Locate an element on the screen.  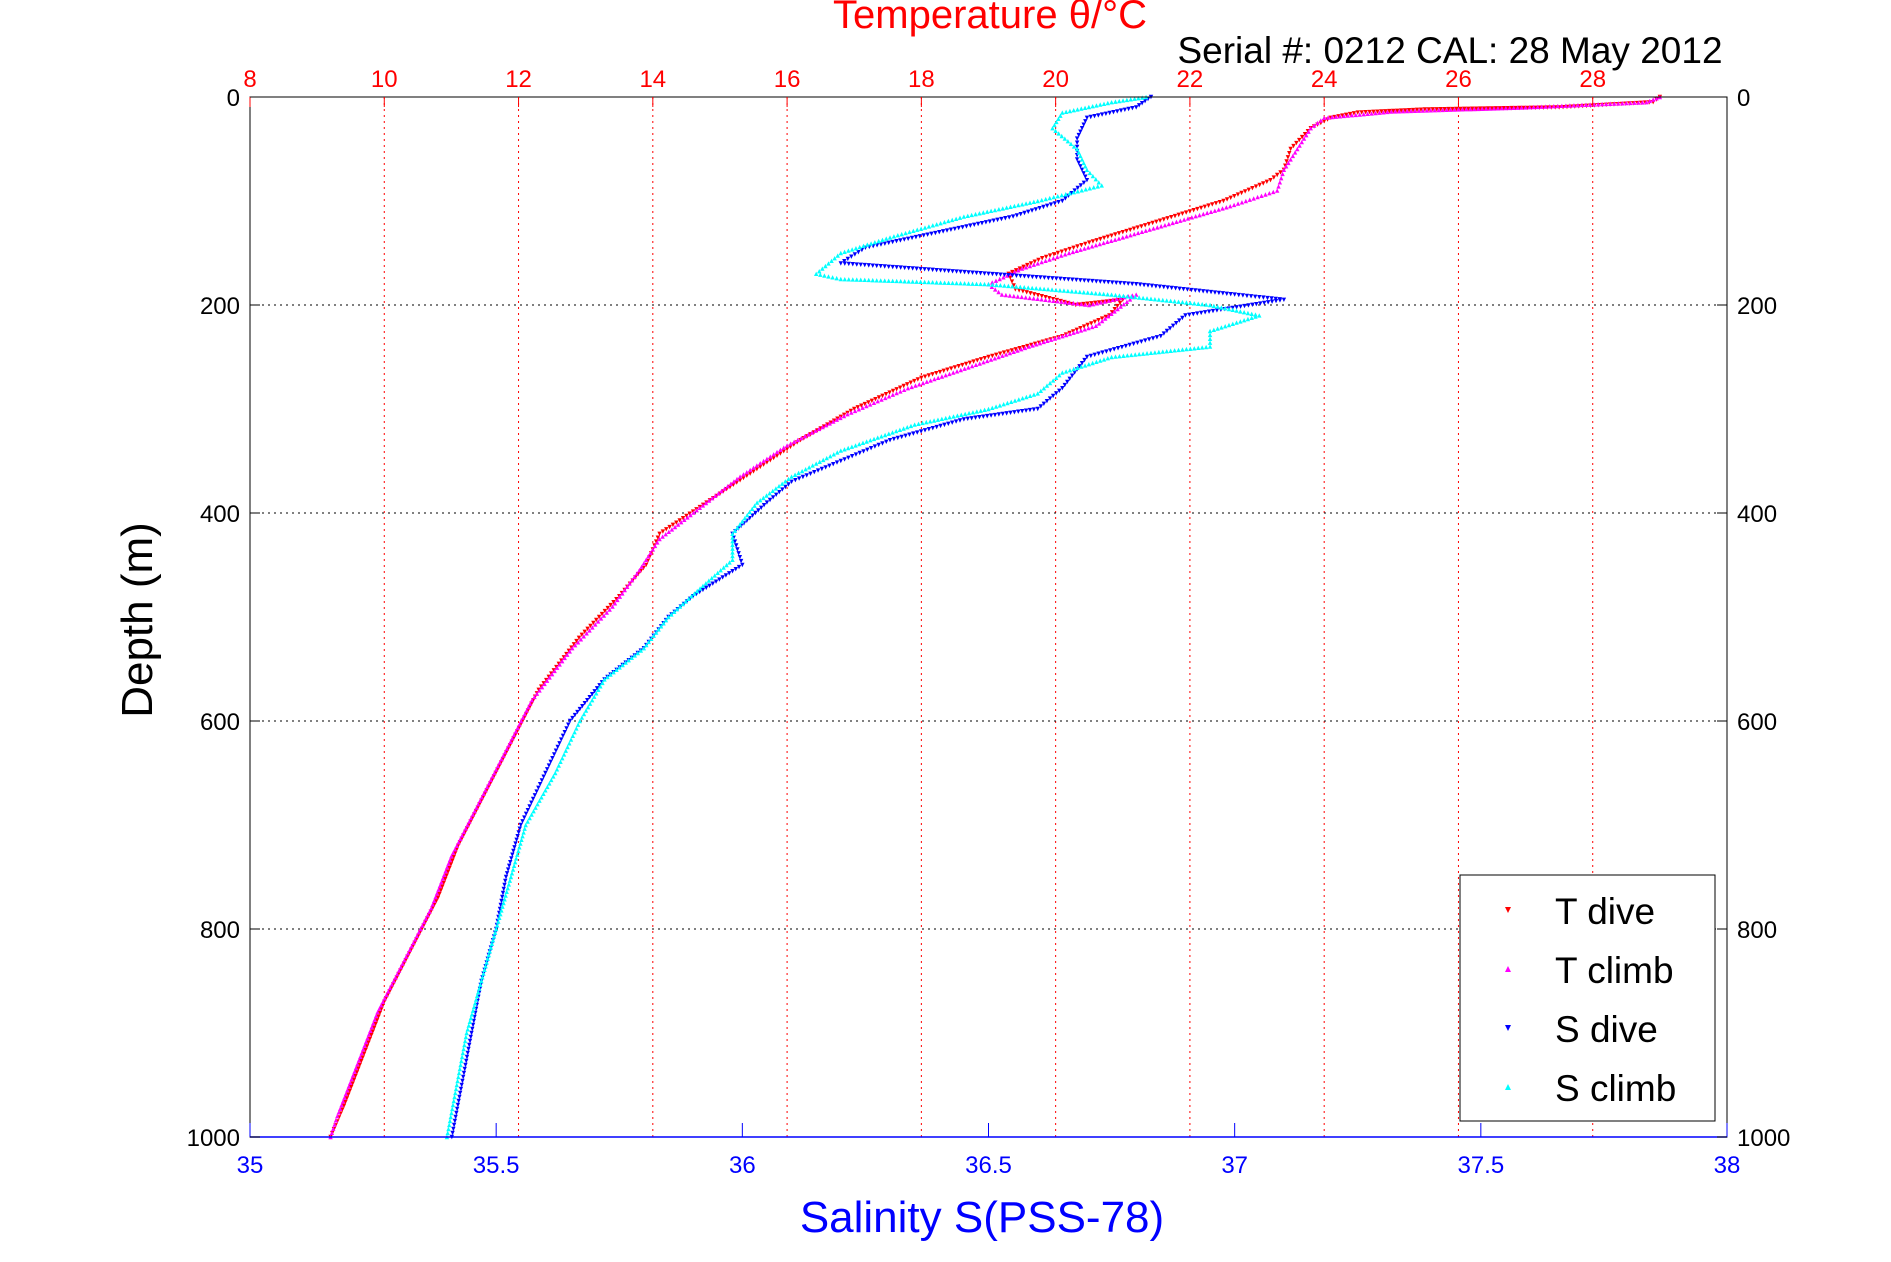
y-axis-label: Depth (m) is located at coordinates (137, 620).